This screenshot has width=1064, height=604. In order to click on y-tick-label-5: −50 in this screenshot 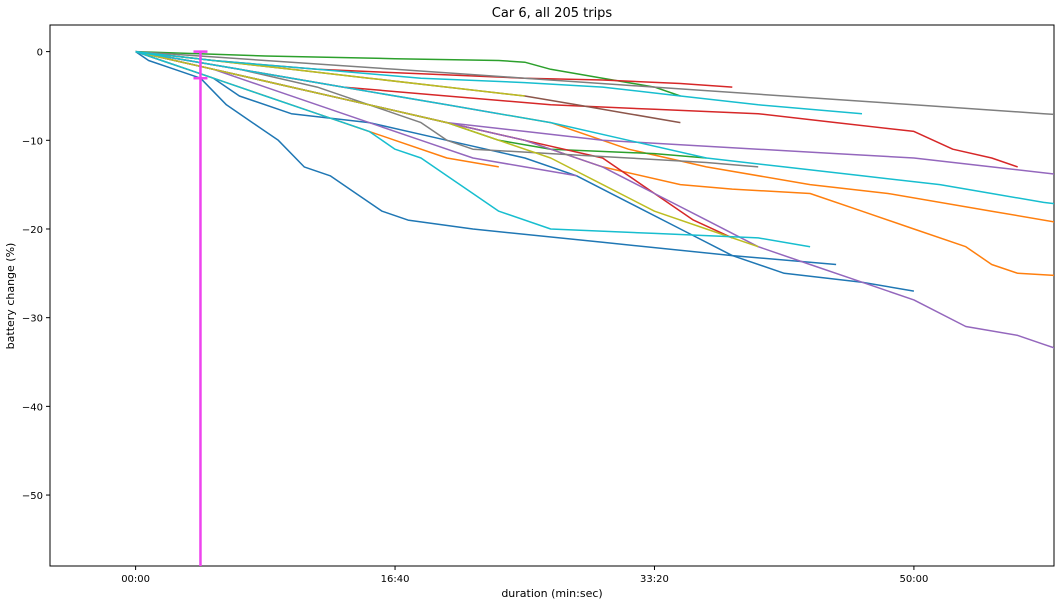, I will do `click(32, 496)`.